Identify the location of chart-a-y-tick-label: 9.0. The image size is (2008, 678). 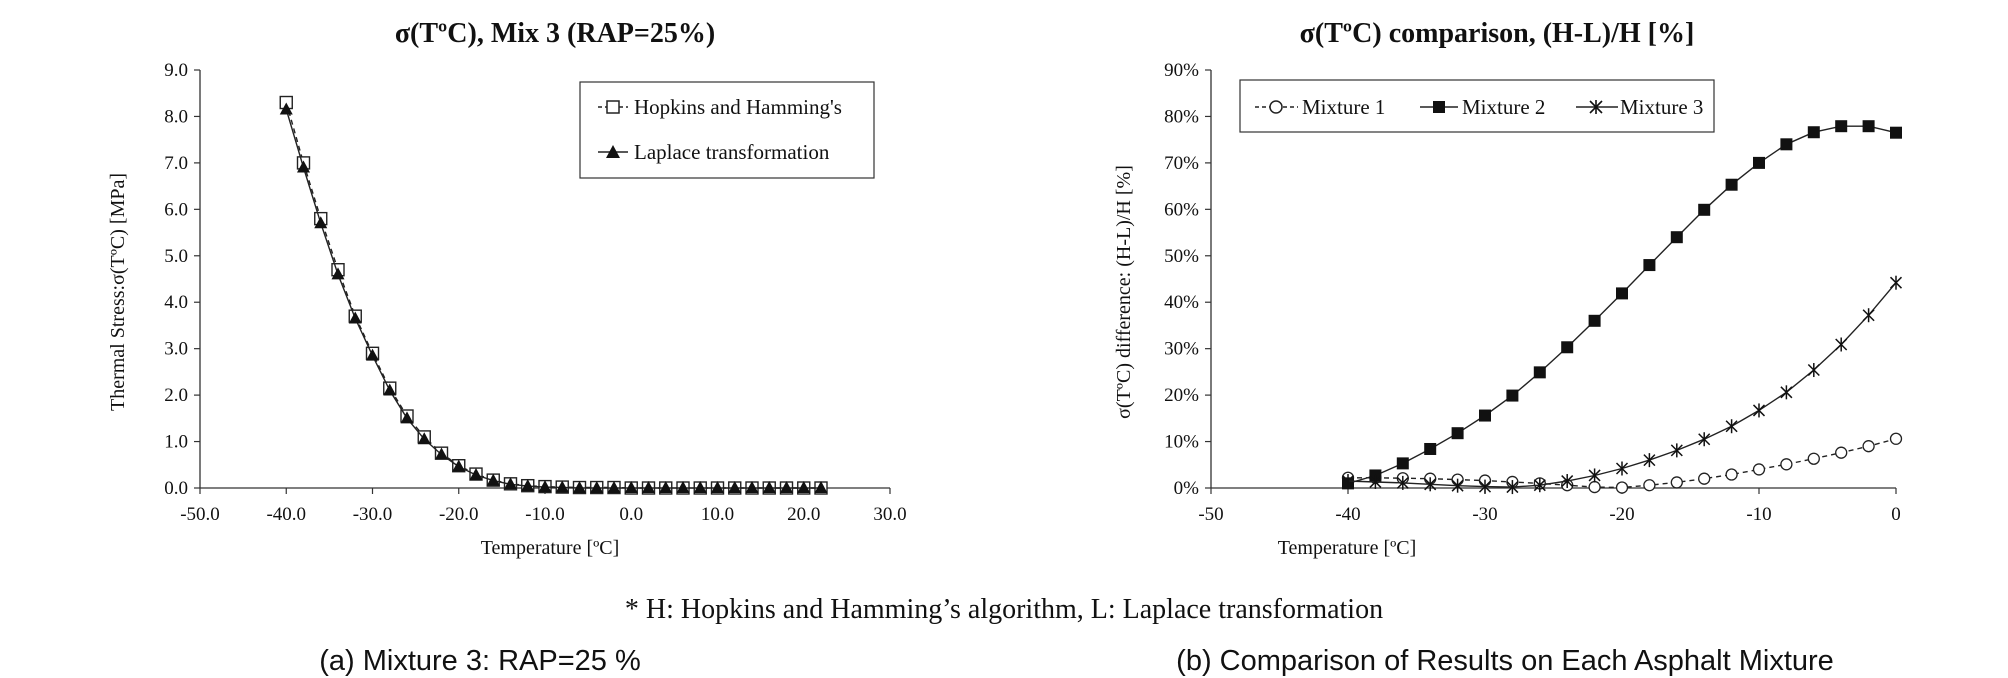
(176, 70).